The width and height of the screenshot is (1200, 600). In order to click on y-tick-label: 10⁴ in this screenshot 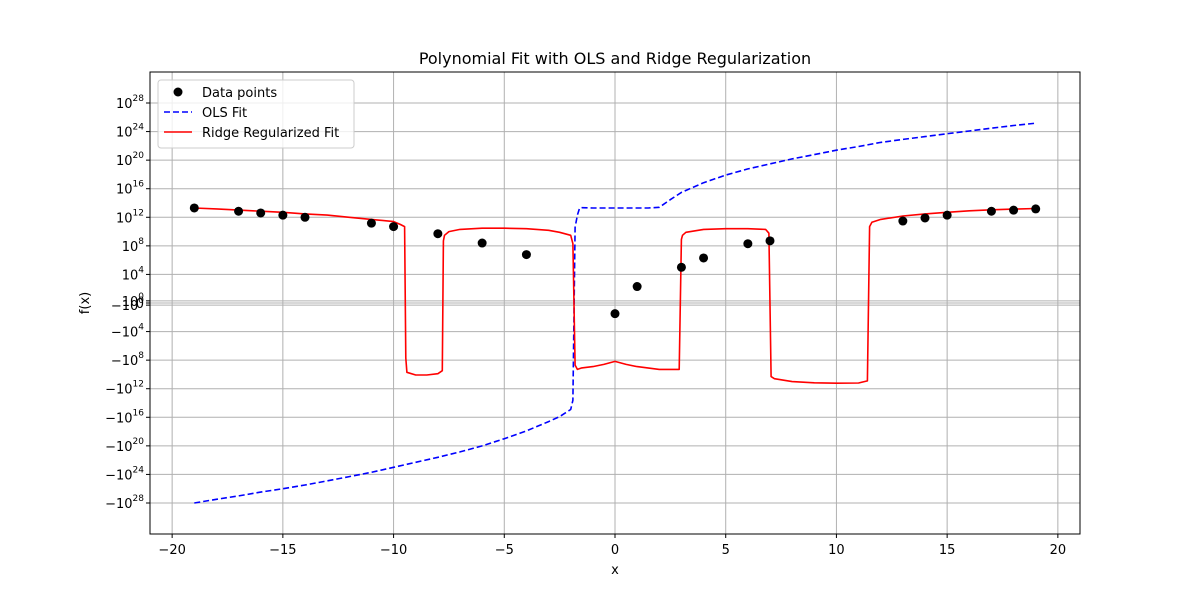, I will do `click(133, 274)`.